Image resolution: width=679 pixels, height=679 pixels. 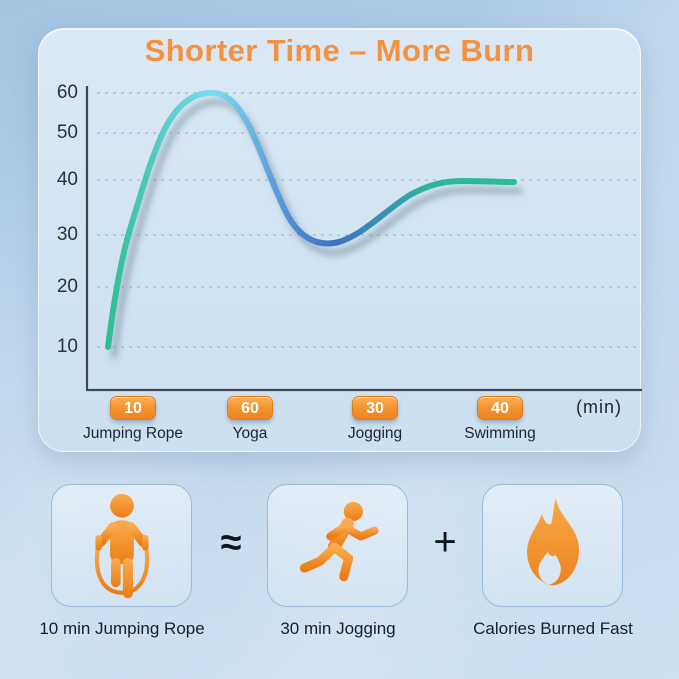 I want to click on equivalence-box-calories, so click(x=552, y=545).